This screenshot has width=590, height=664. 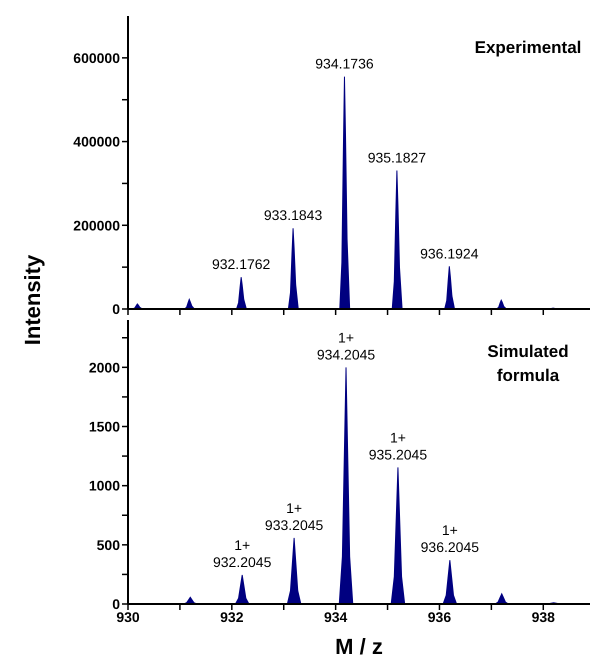 I want to click on x-axis-title: M / z, so click(x=359, y=646).